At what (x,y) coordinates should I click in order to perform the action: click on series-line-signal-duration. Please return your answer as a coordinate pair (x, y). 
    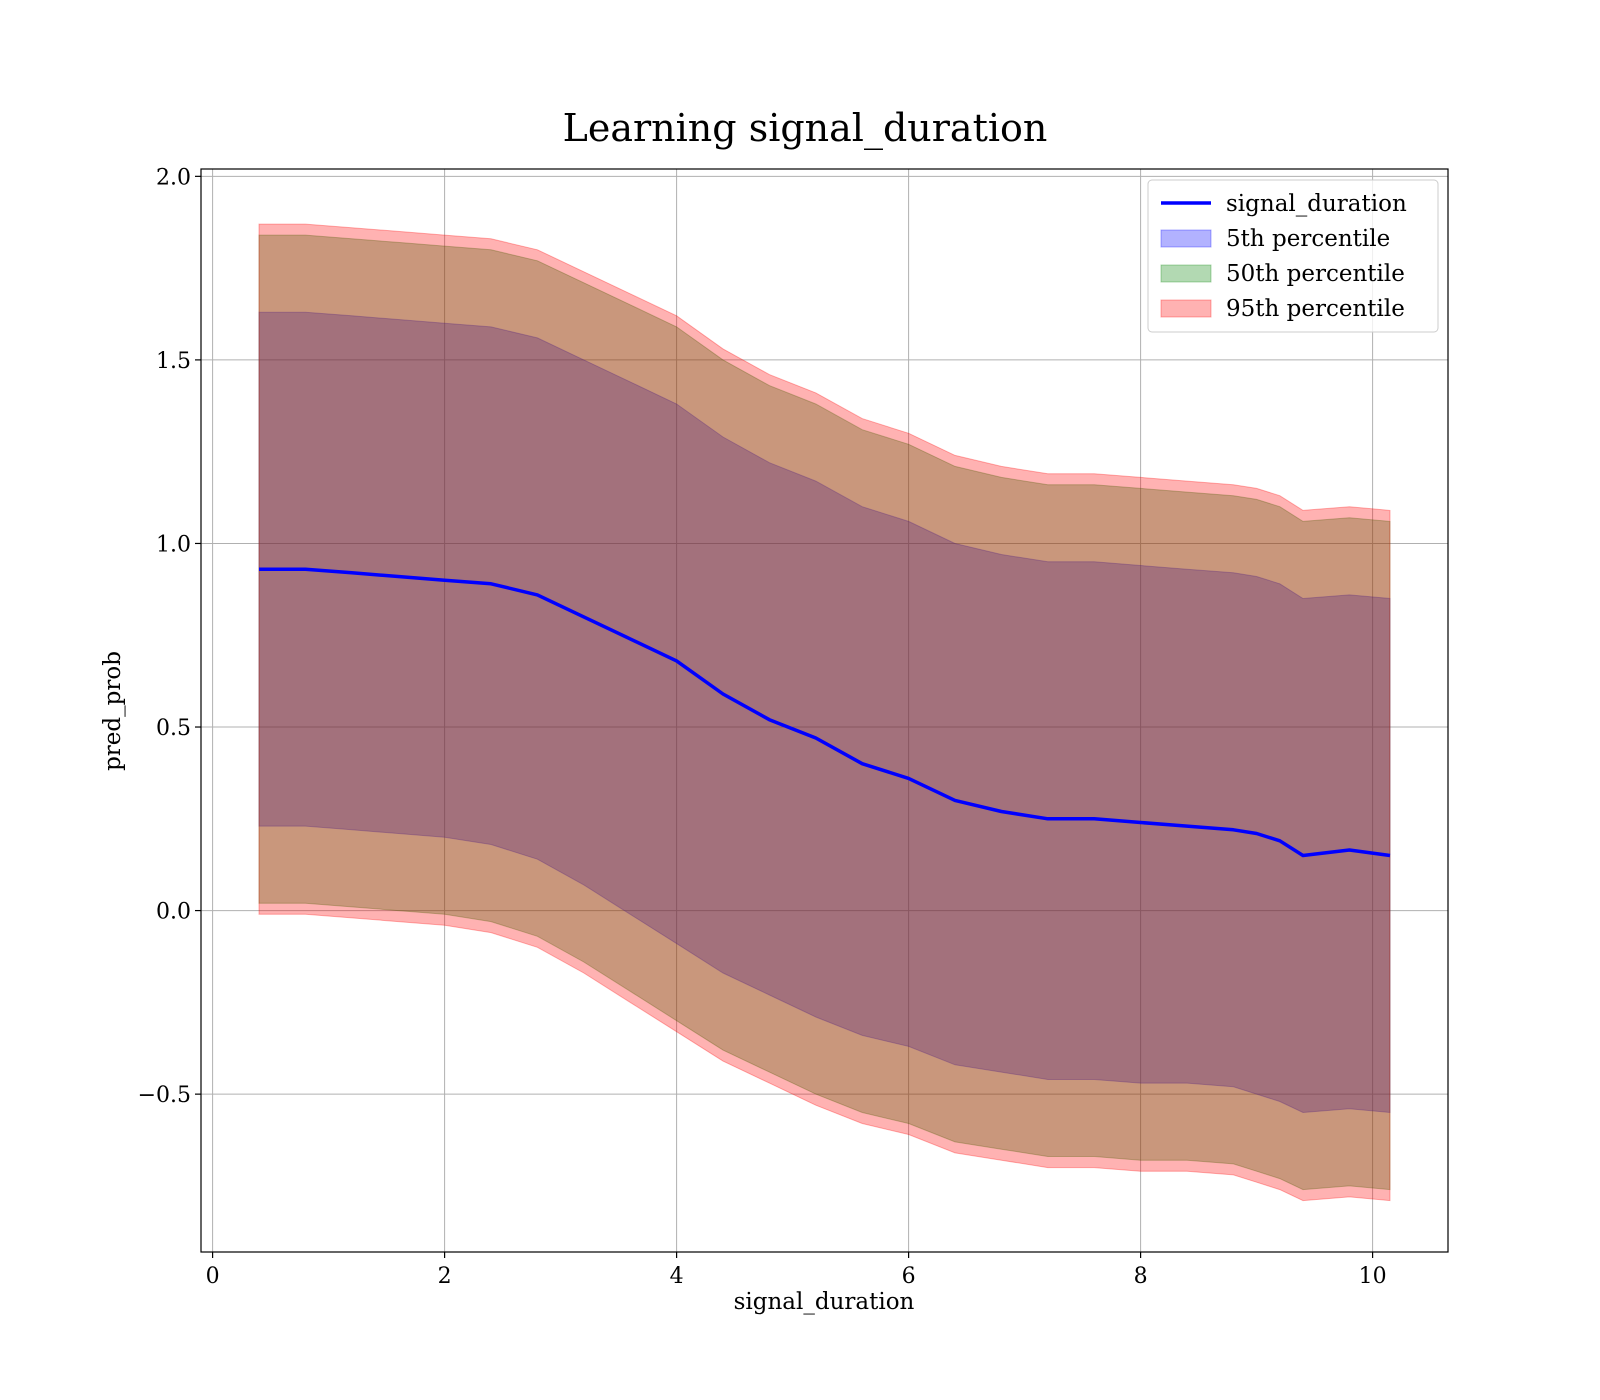
    Looking at the image, I should click on (825, 712).